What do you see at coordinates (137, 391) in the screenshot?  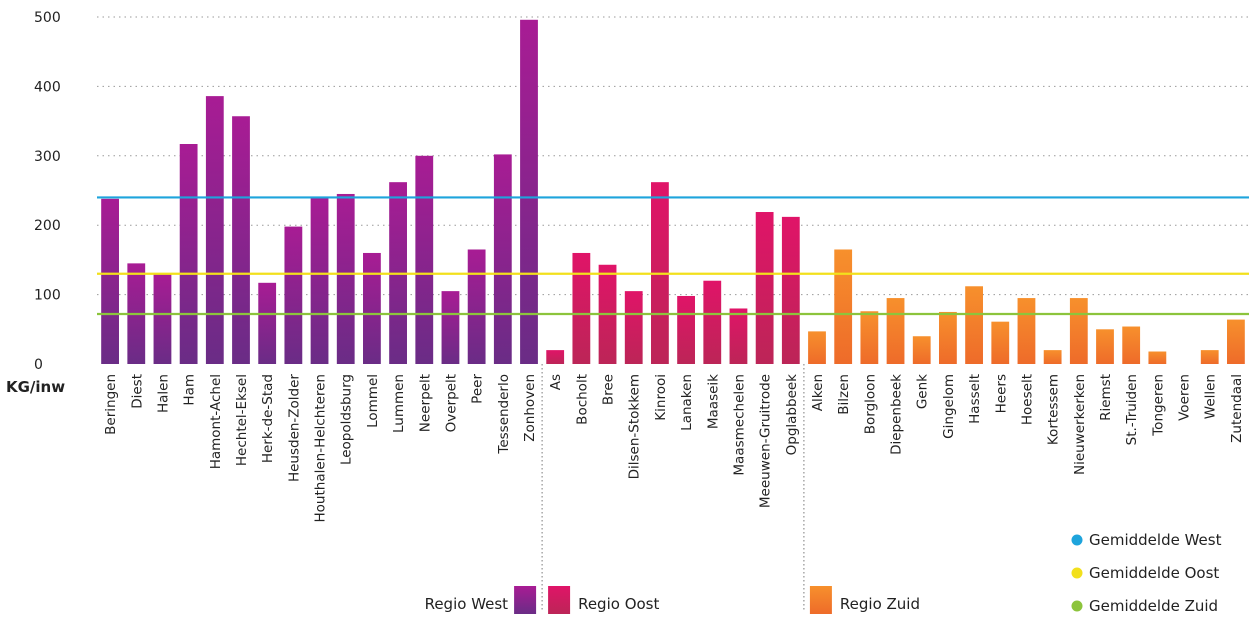 I see `category-label: Diest` at bounding box center [137, 391].